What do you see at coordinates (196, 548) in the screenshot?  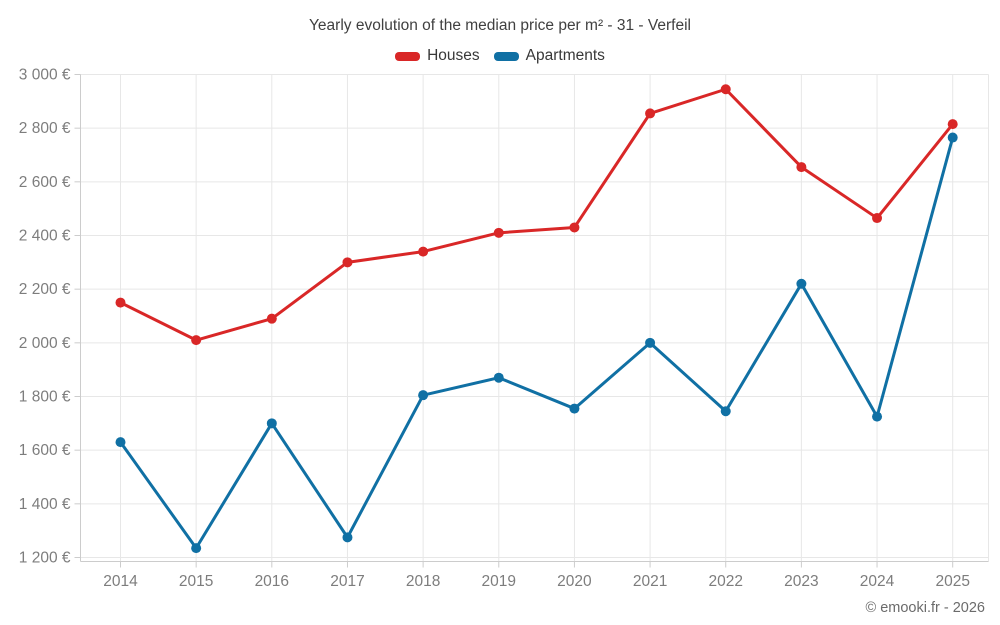 I see `data-point-apartments-2015` at bounding box center [196, 548].